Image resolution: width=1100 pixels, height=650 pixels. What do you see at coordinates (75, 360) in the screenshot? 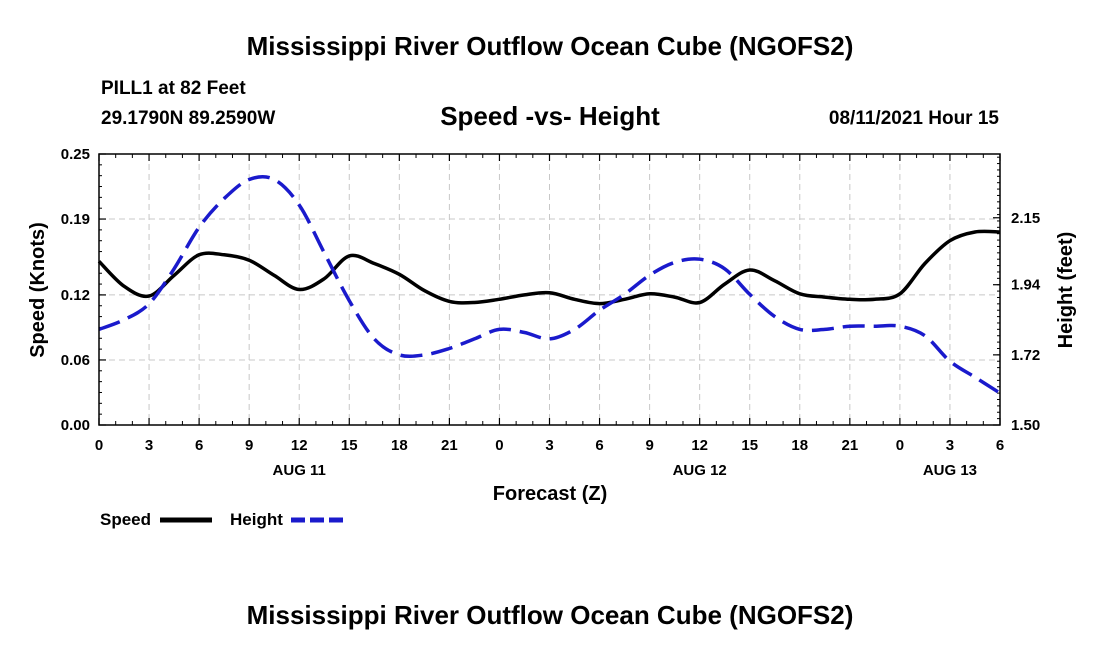
I see `y-left-tick-label: 0.06` at bounding box center [75, 360].